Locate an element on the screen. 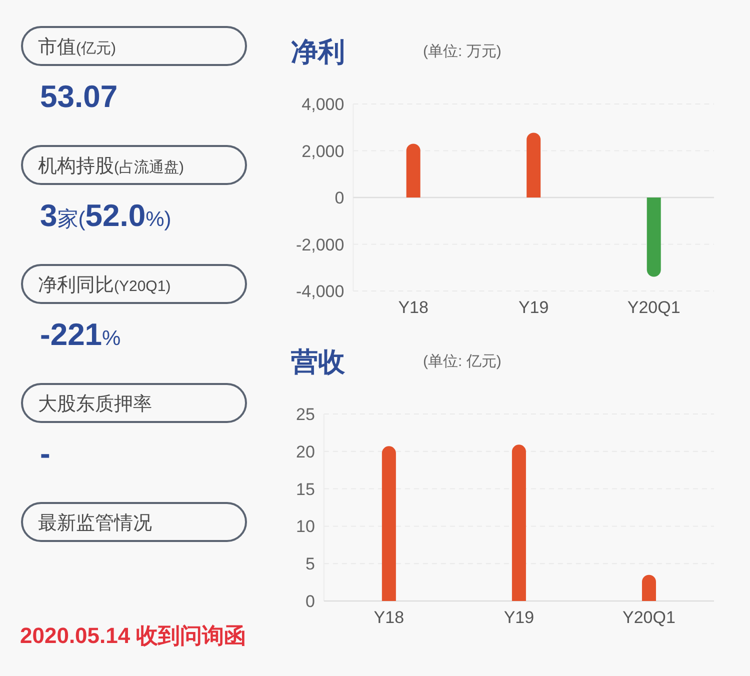  chart-title: 营收 is located at coordinates (318, 362).